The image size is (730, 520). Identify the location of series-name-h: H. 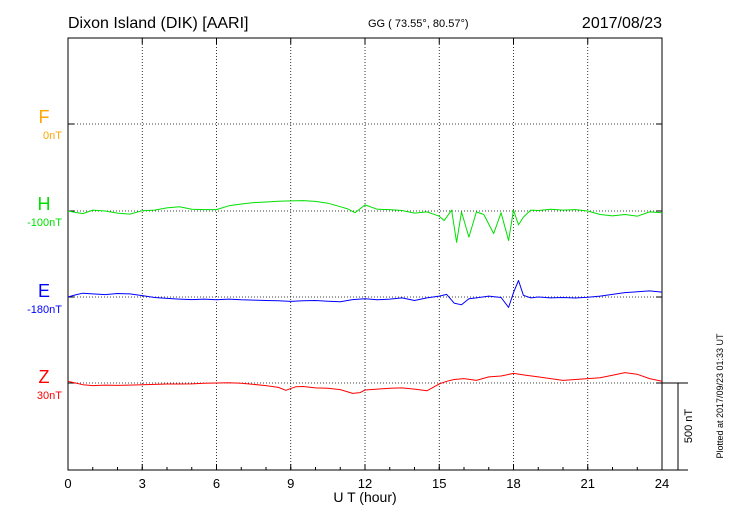
(44, 204).